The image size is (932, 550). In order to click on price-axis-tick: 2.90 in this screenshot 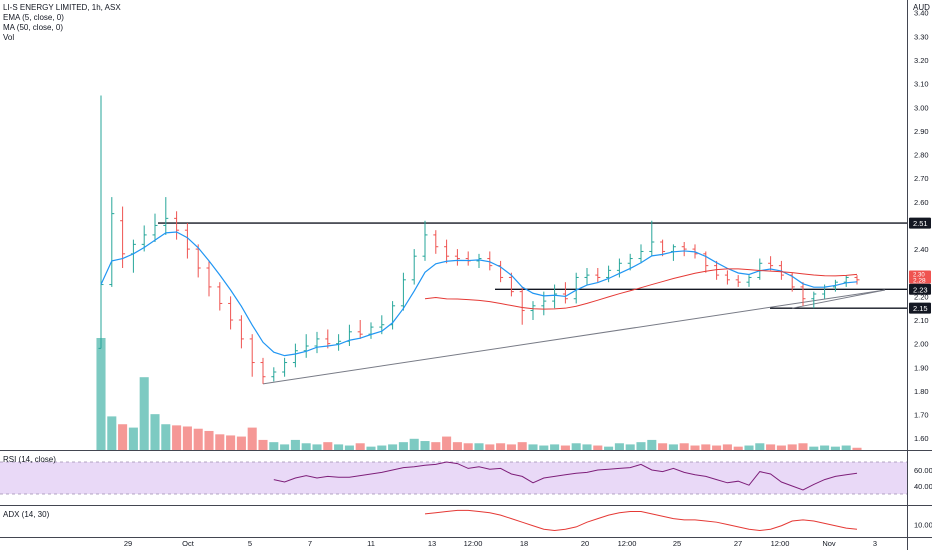, I will do `click(921, 131)`.